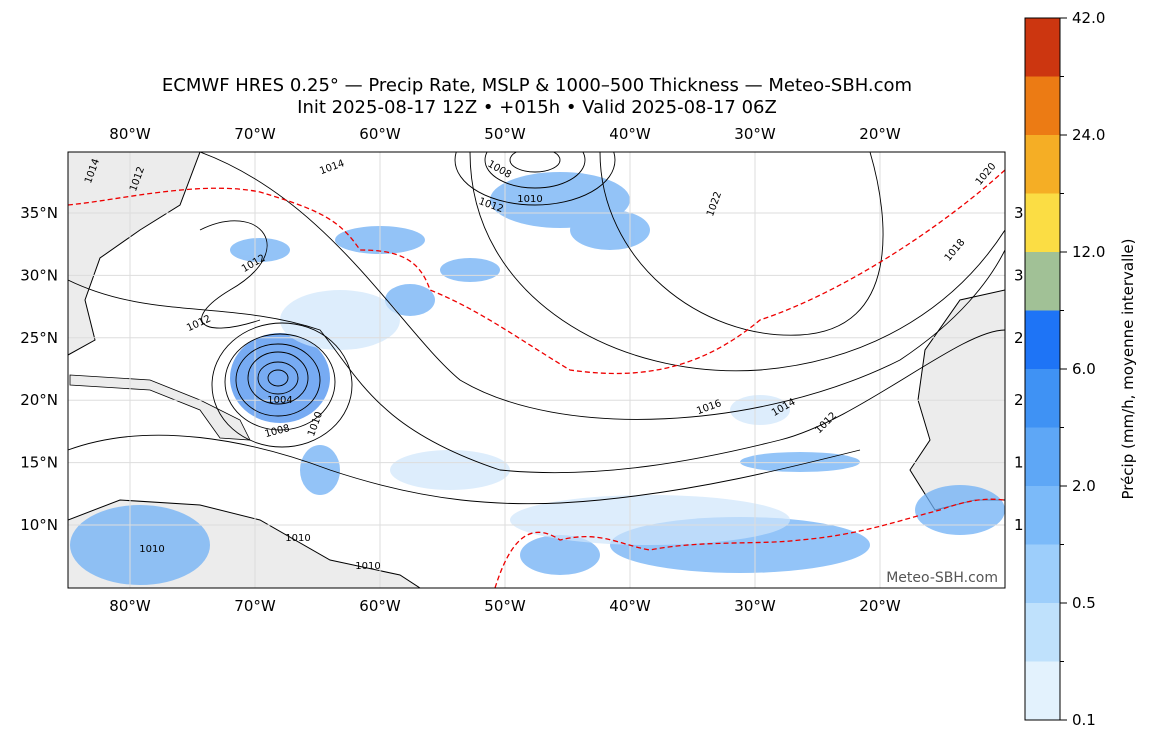 Image resolution: width=1151 pixels, height=744 pixels. What do you see at coordinates (1088, 135) in the screenshot?
I see `colorbar-tick-label: 24.0` at bounding box center [1088, 135].